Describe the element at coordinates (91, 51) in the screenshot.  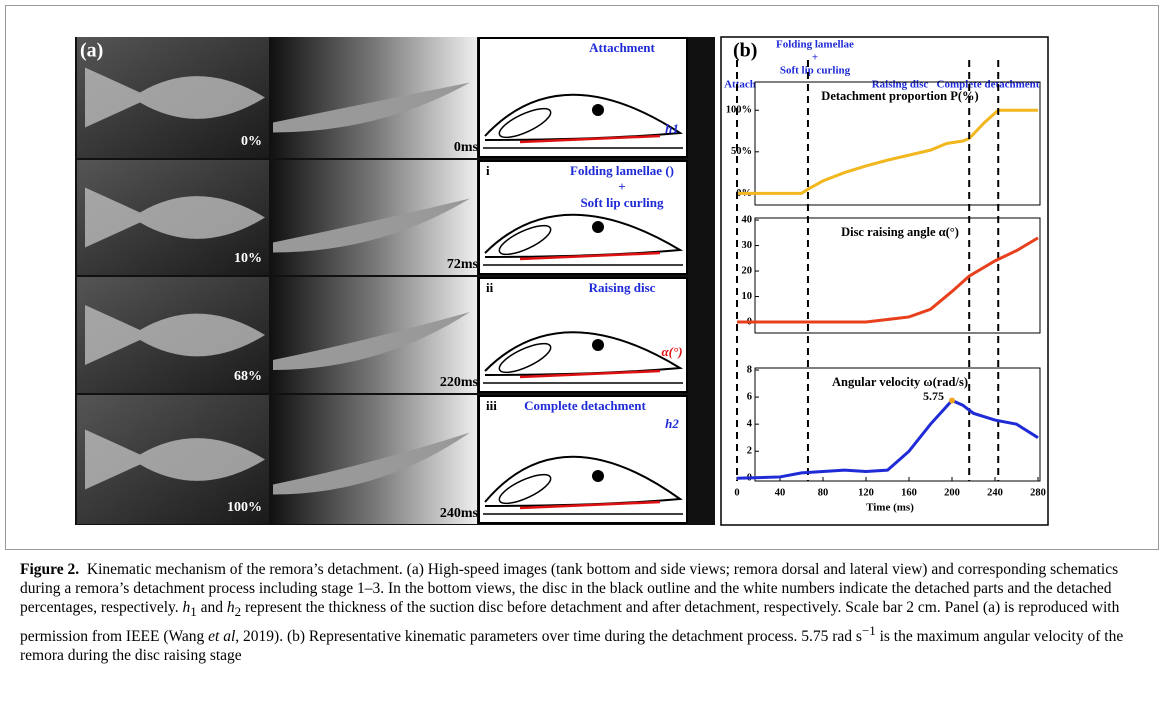
I see `panel-label: (a)` at that location.